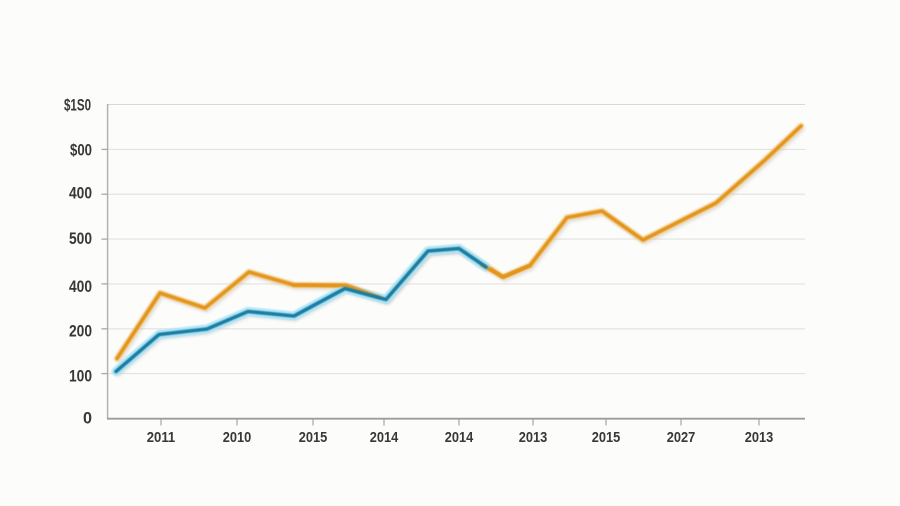 The height and width of the screenshot is (506, 900). I want to click on svg-text: 100, so click(80, 377).